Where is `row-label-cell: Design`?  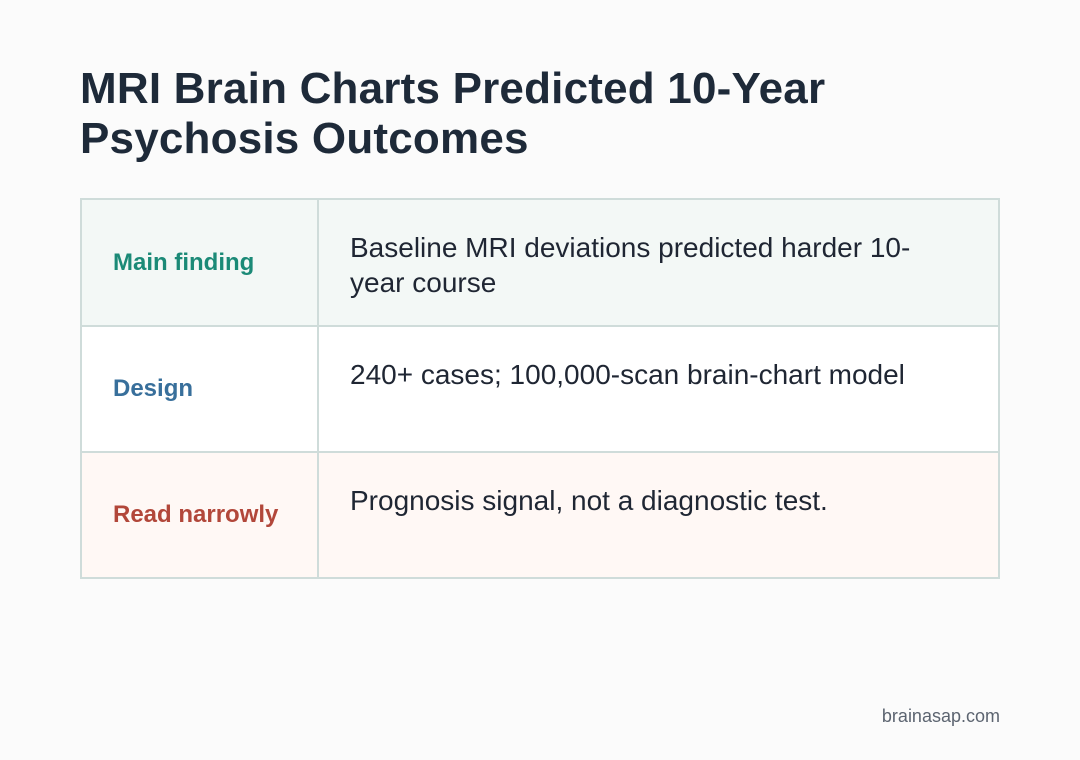 row-label-cell: Design is located at coordinates (200, 389).